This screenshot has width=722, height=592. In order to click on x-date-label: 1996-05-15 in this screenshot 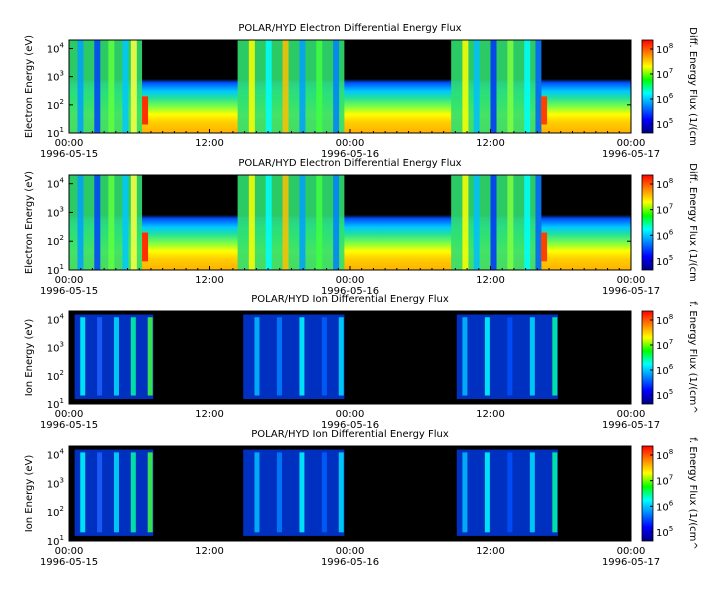, I will do `click(69, 291)`.